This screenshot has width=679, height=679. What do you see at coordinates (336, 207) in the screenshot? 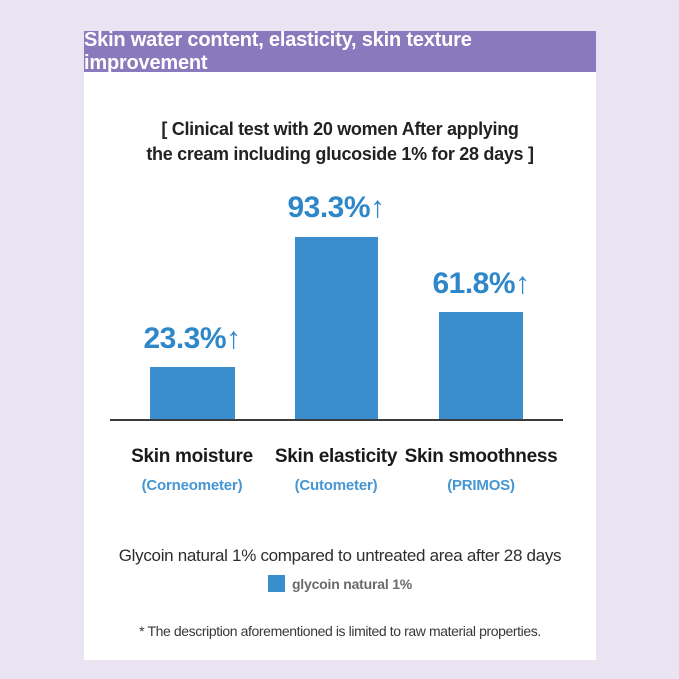
I see `value-label-skin-elasticity: 93.3%↑` at bounding box center [336, 207].